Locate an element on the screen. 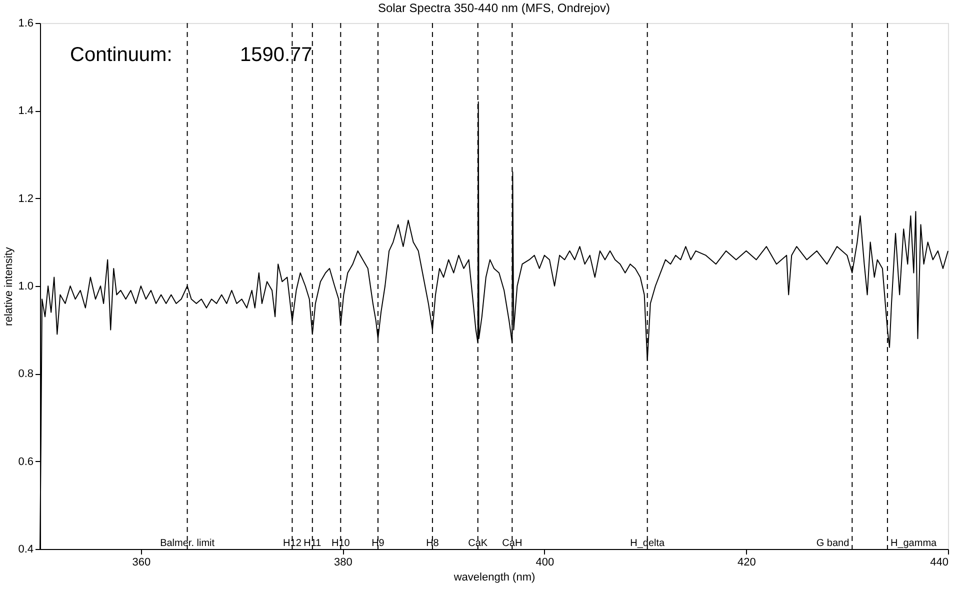 The image size is (970, 592). x-tick-label: 420 is located at coordinates (747, 562).